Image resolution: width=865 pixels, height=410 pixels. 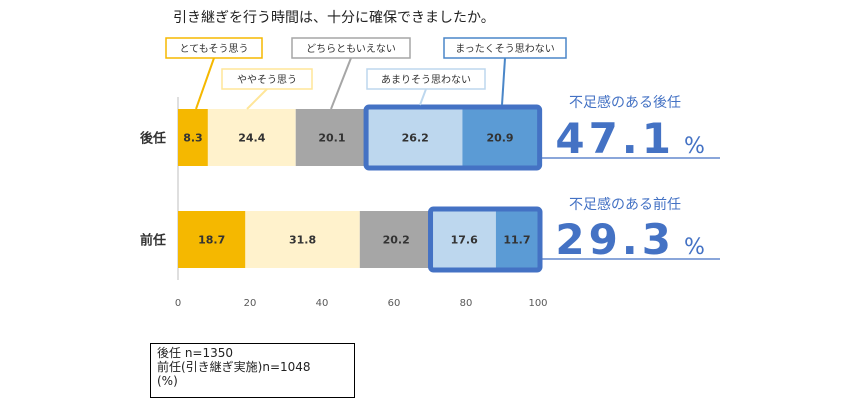 What do you see at coordinates (394, 303) in the screenshot?
I see `x-tick-label: 60` at bounding box center [394, 303].